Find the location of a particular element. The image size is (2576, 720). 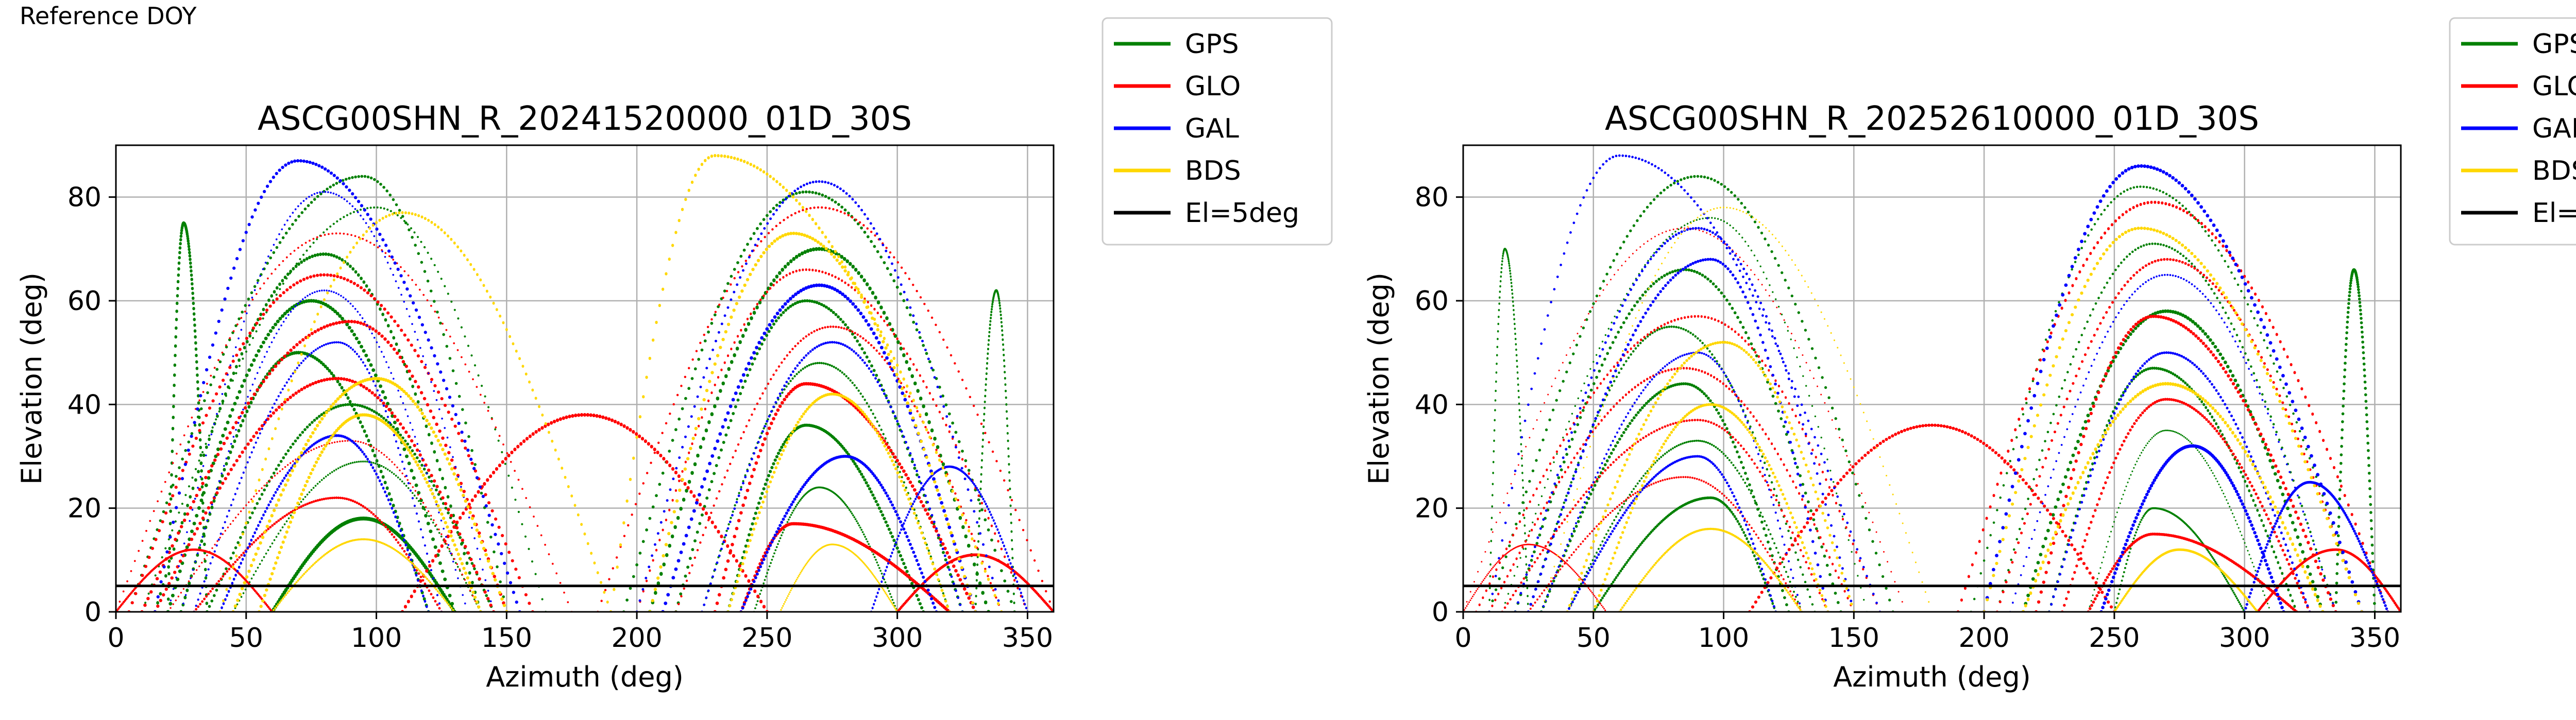

chart-title: ASCG00SHN_R_20252610000_01D_30S is located at coordinates (1932, 119).